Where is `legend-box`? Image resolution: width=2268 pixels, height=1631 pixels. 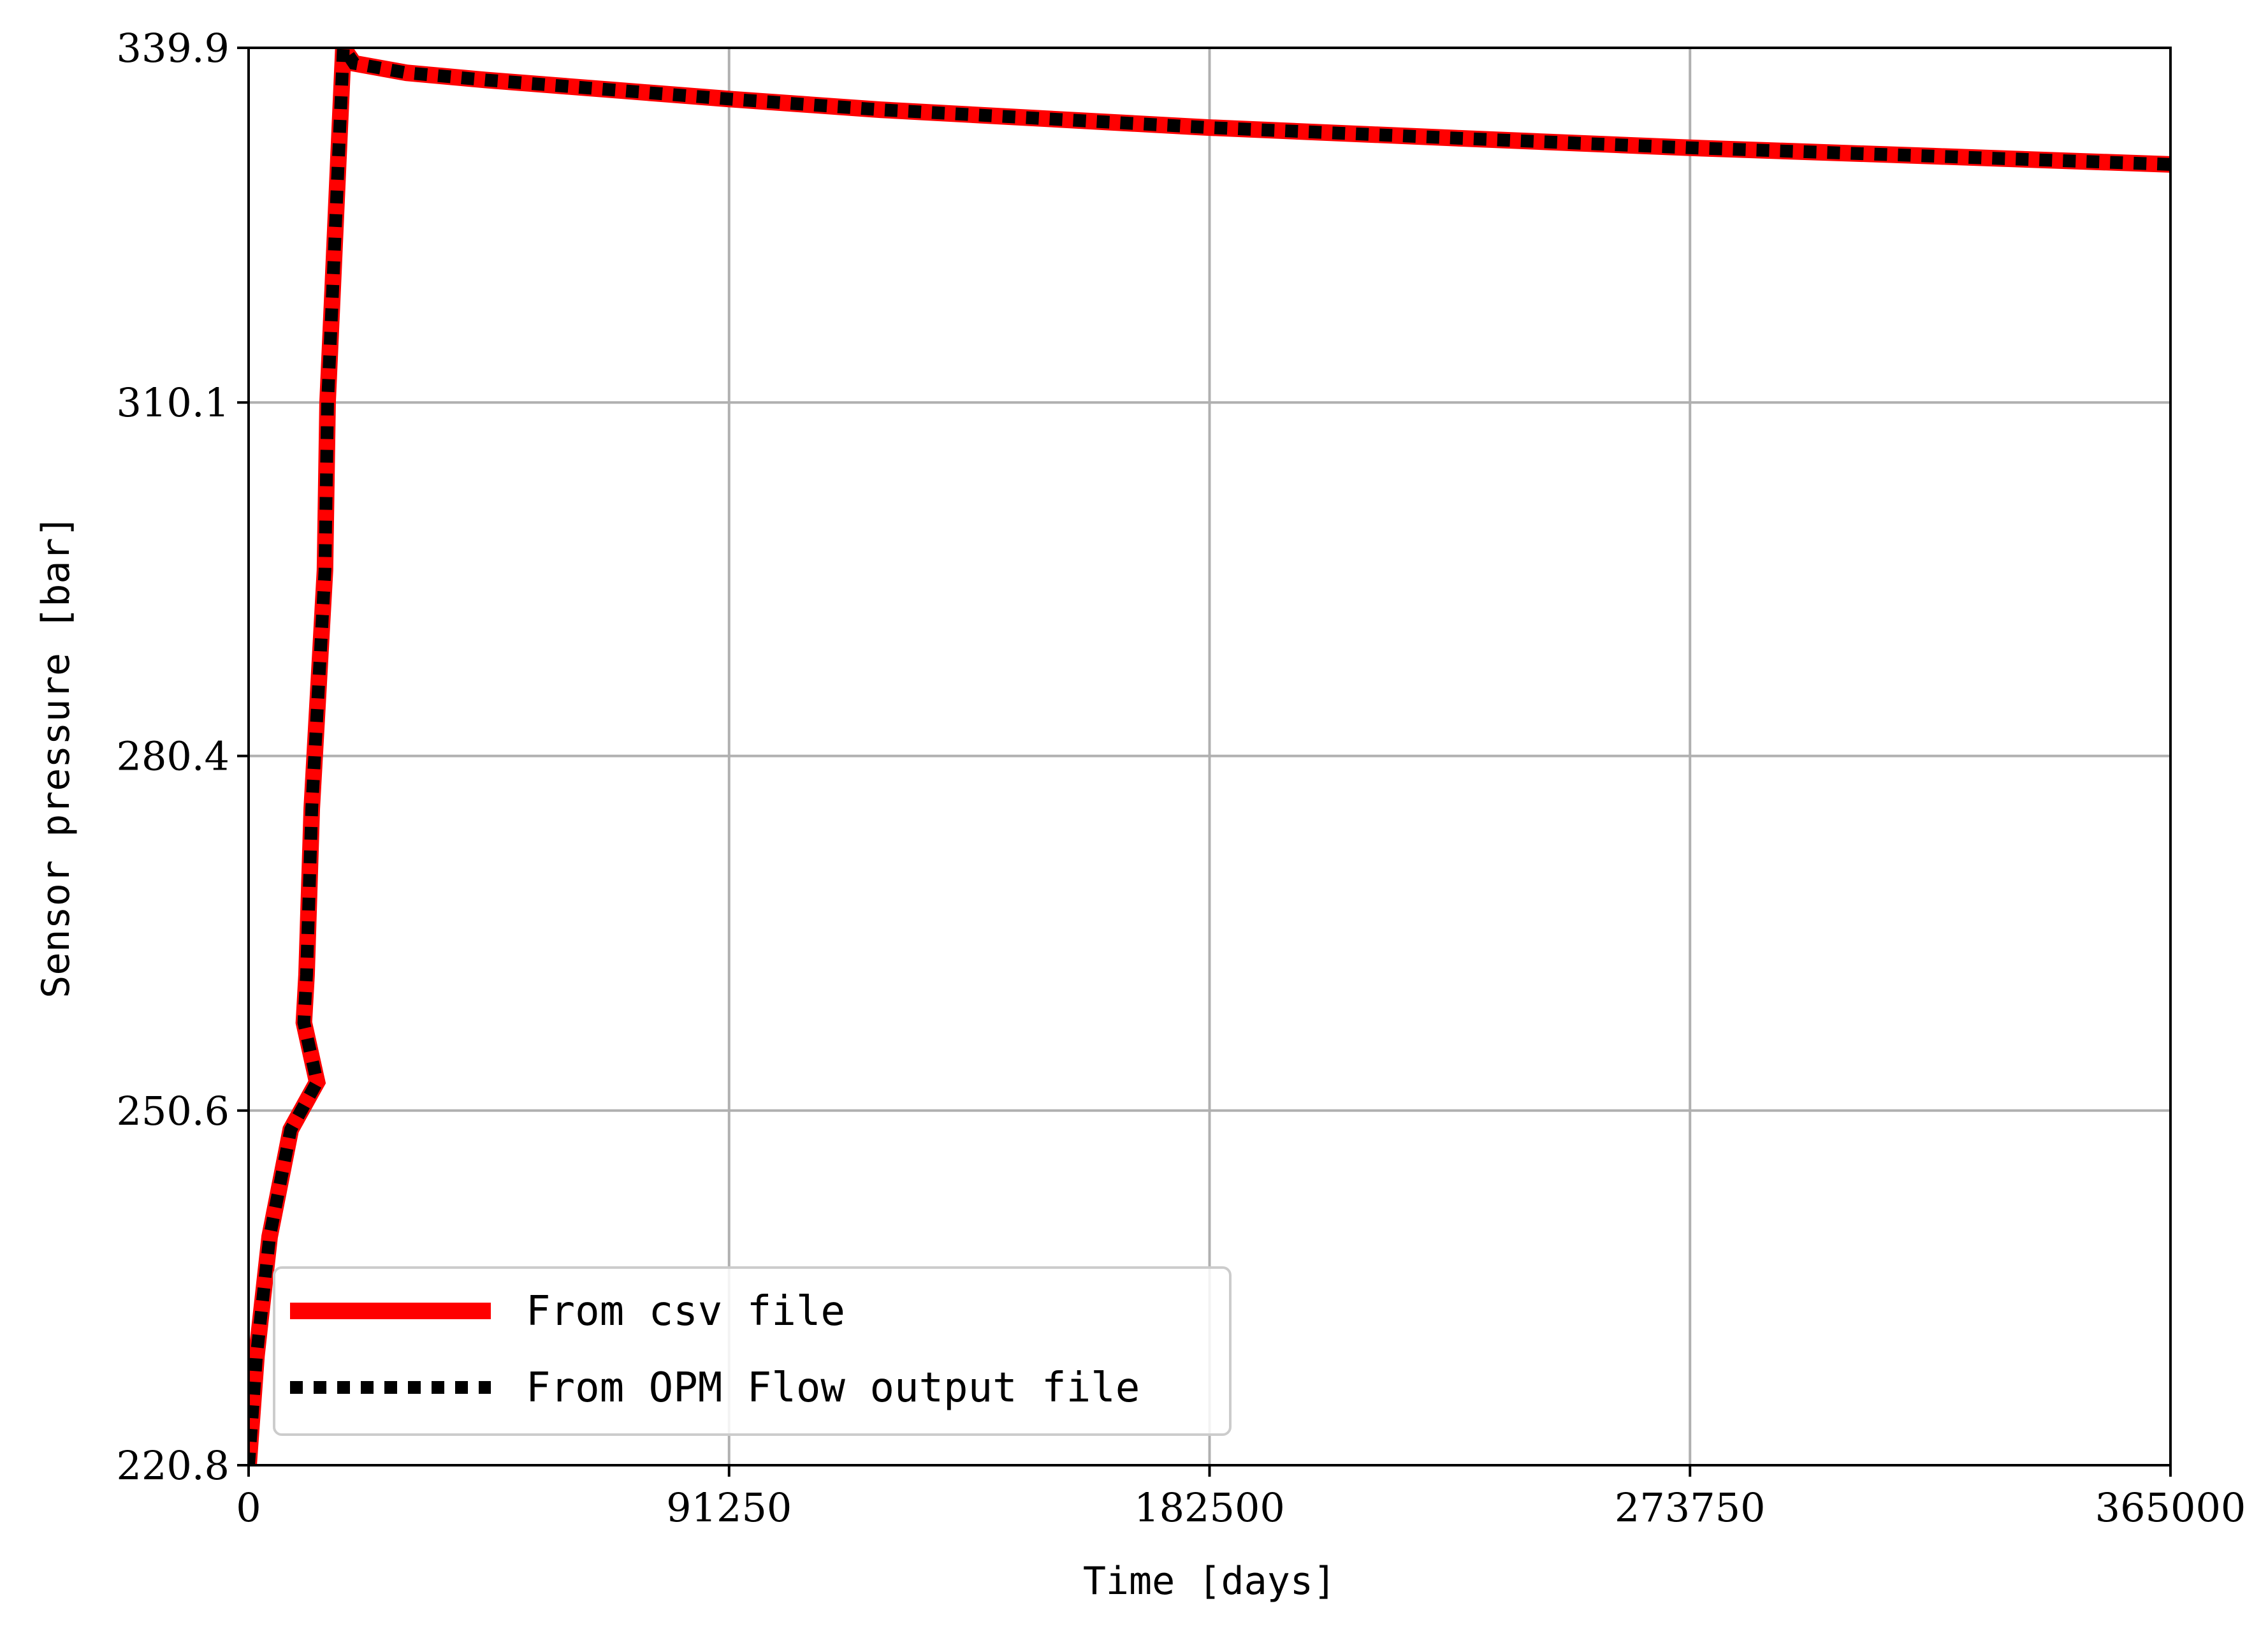 legend-box is located at coordinates (753, 1351).